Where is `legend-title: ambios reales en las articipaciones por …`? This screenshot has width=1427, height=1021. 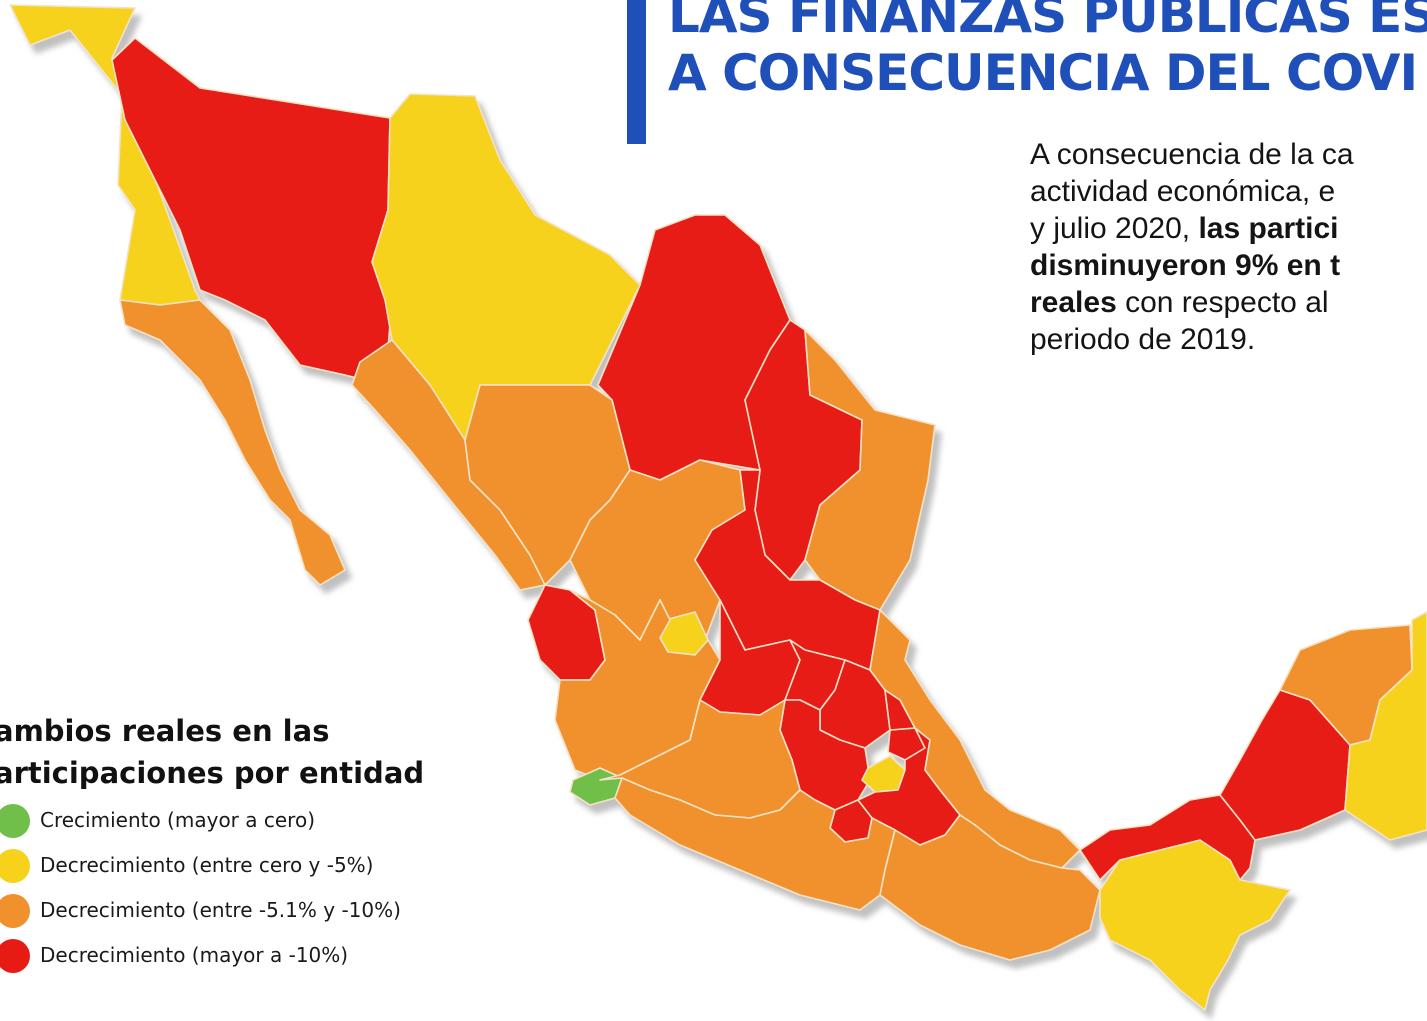 legend-title: ambios reales en las articipaciones por … is located at coordinates (240, 752).